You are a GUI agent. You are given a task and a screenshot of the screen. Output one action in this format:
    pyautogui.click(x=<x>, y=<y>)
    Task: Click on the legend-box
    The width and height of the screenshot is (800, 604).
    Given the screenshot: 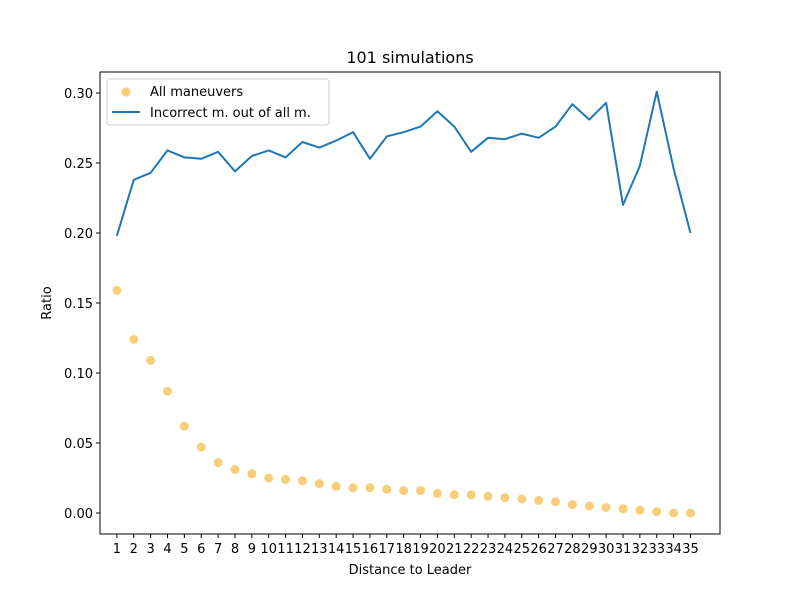 What is the action you would take?
    pyautogui.click(x=218, y=102)
    